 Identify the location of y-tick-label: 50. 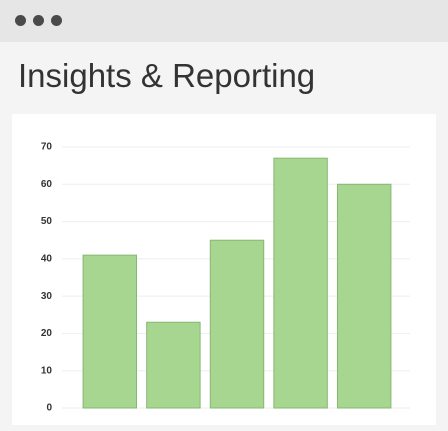
(47, 221).